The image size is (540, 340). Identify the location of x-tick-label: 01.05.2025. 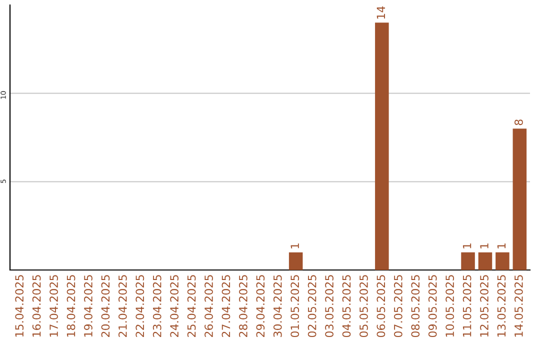
(295, 306).